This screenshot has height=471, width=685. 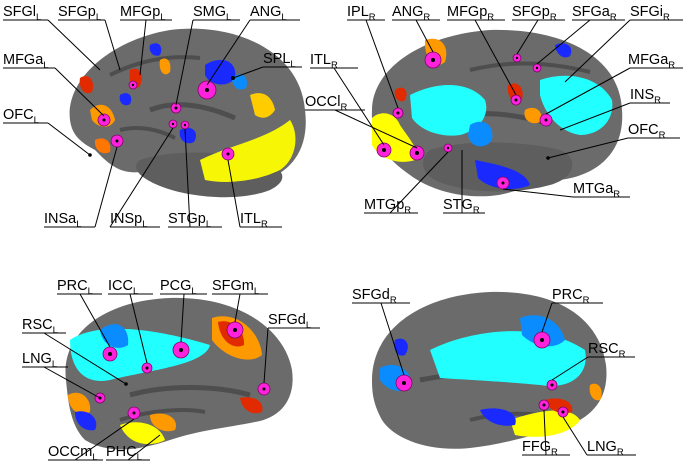 I want to click on label-ins-r: INSR, so click(x=645, y=96).